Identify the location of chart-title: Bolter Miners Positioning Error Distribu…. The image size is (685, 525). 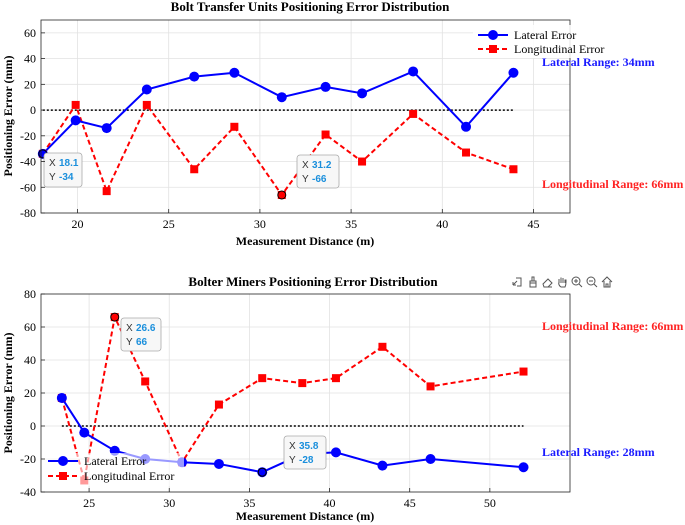
(313, 281).